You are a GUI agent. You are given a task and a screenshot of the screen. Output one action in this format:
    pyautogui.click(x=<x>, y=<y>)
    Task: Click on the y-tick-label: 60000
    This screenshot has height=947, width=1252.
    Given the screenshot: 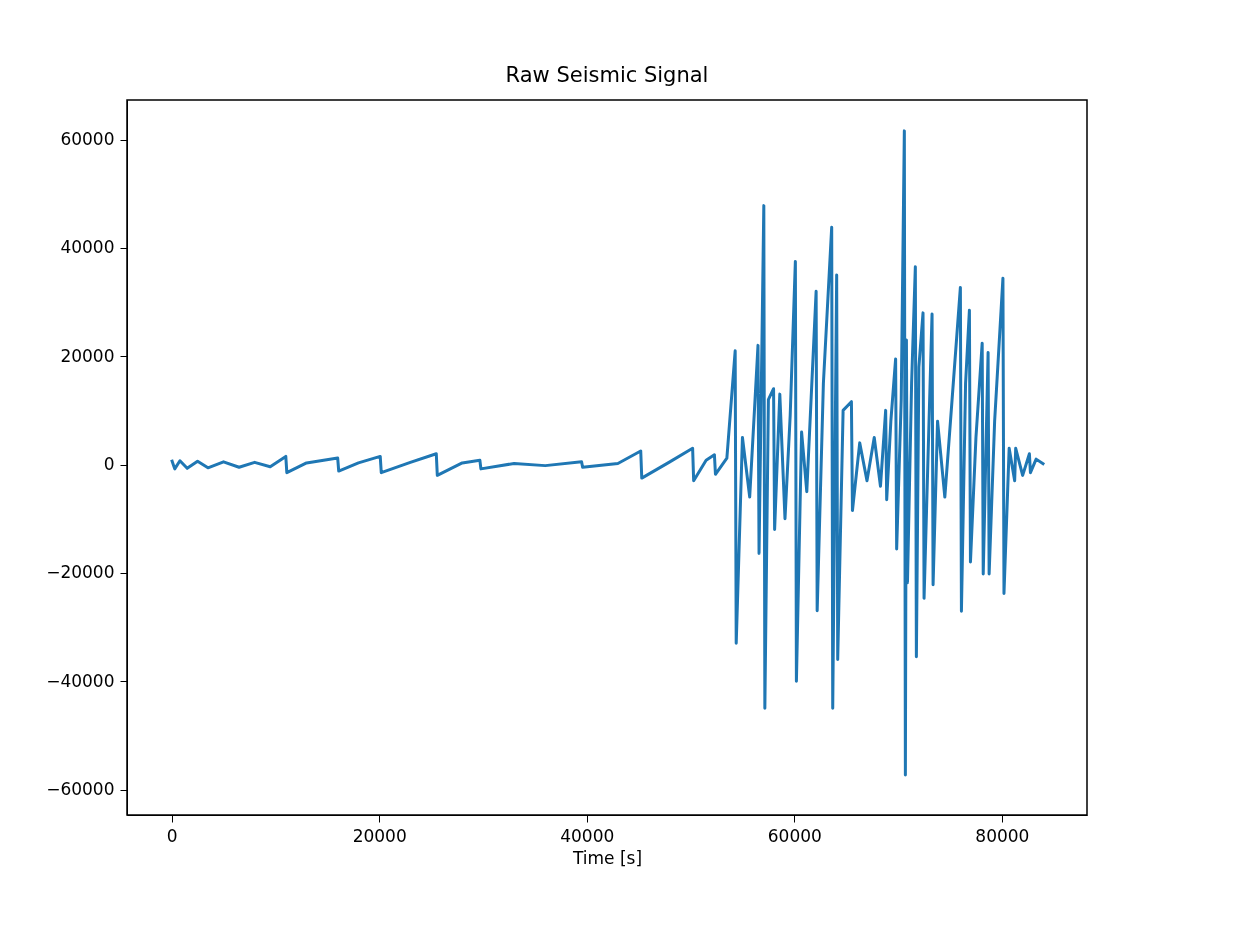 What is the action you would take?
    pyautogui.click(x=87, y=139)
    